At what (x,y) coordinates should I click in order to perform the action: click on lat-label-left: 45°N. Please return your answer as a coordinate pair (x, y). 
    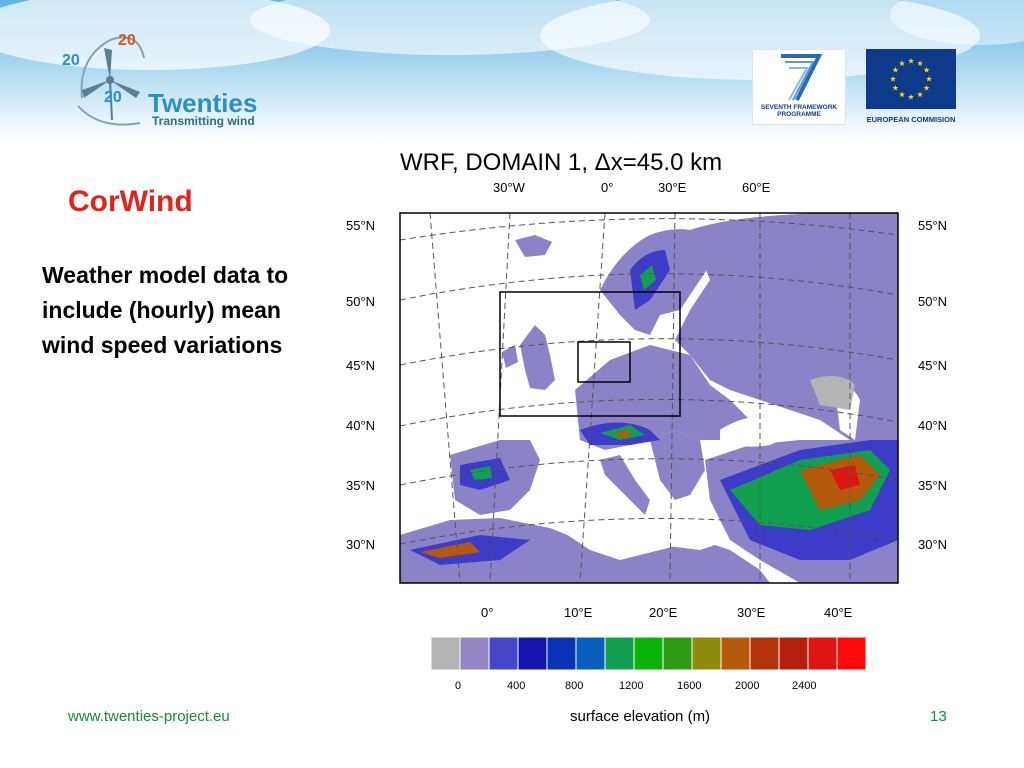
    Looking at the image, I should click on (360, 365).